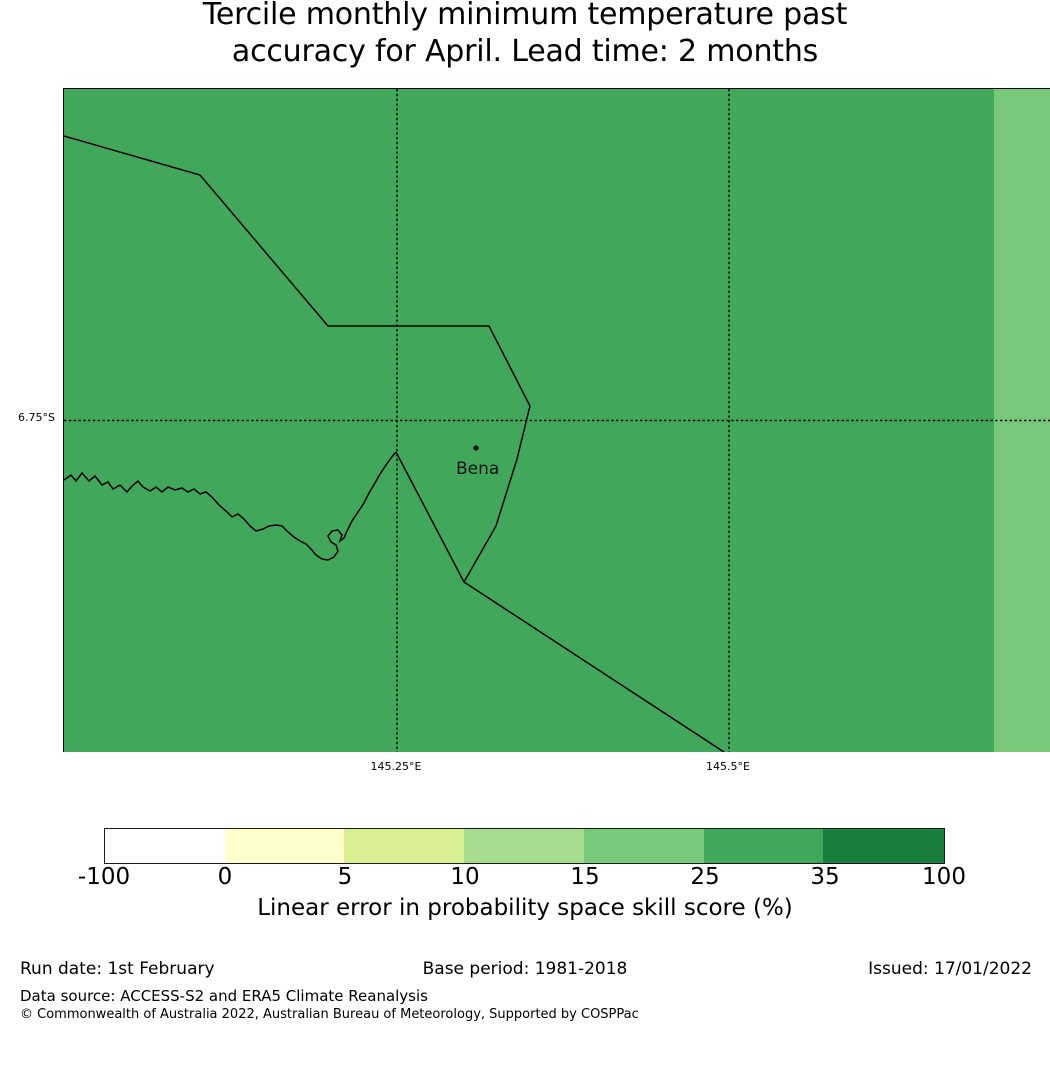  What do you see at coordinates (345, 877) in the screenshot?
I see `colorbar-tick-2: 5` at bounding box center [345, 877].